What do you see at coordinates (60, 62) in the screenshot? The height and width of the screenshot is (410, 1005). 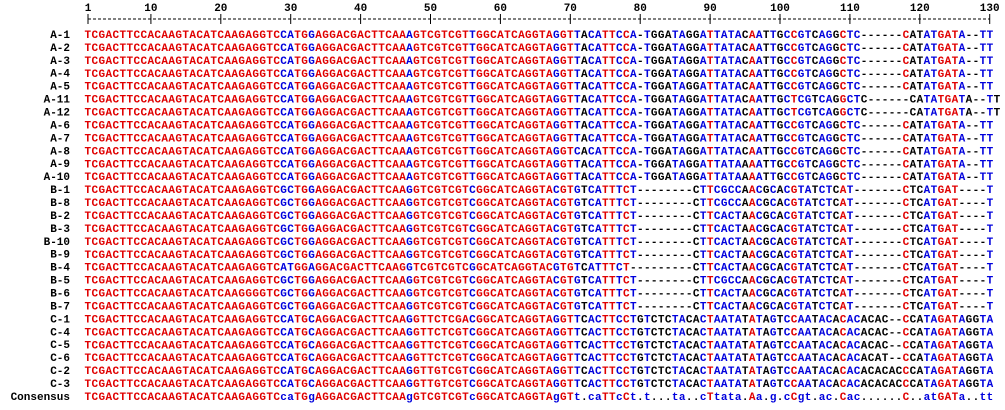 I see `row-label: A-3` at bounding box center [60, 62].